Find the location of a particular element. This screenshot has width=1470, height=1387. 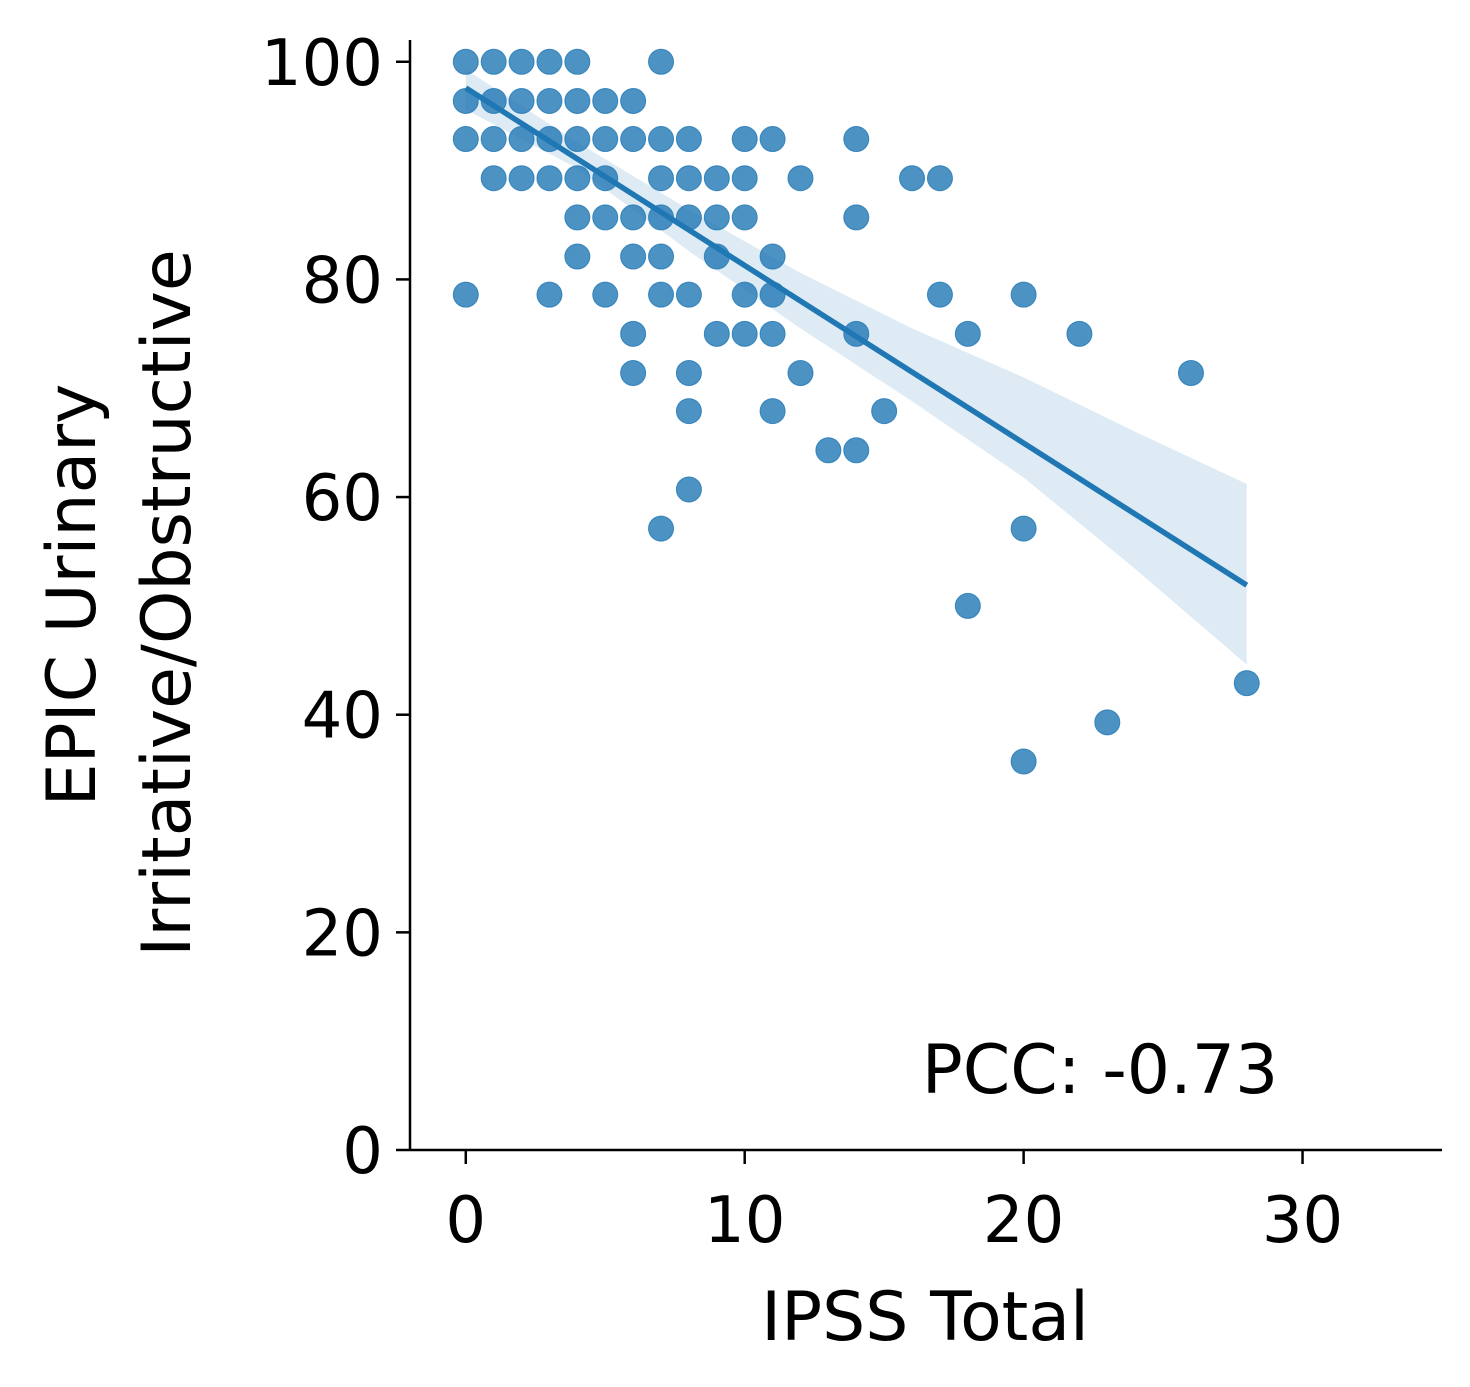

y-tick-label: 40 is located at coordinates (342, 717).